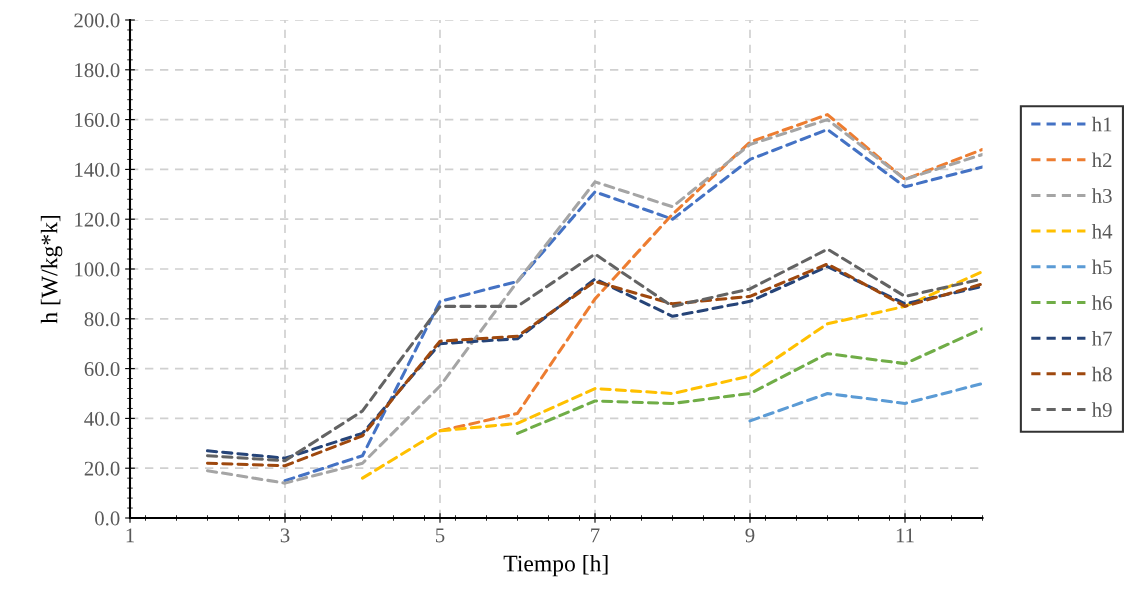 Image resolution: width=1137 pixels, height=598 pixels. Describe the element at coordinates (905, 535) in the screenshot. I see `x-tick-label: 11` at that location.